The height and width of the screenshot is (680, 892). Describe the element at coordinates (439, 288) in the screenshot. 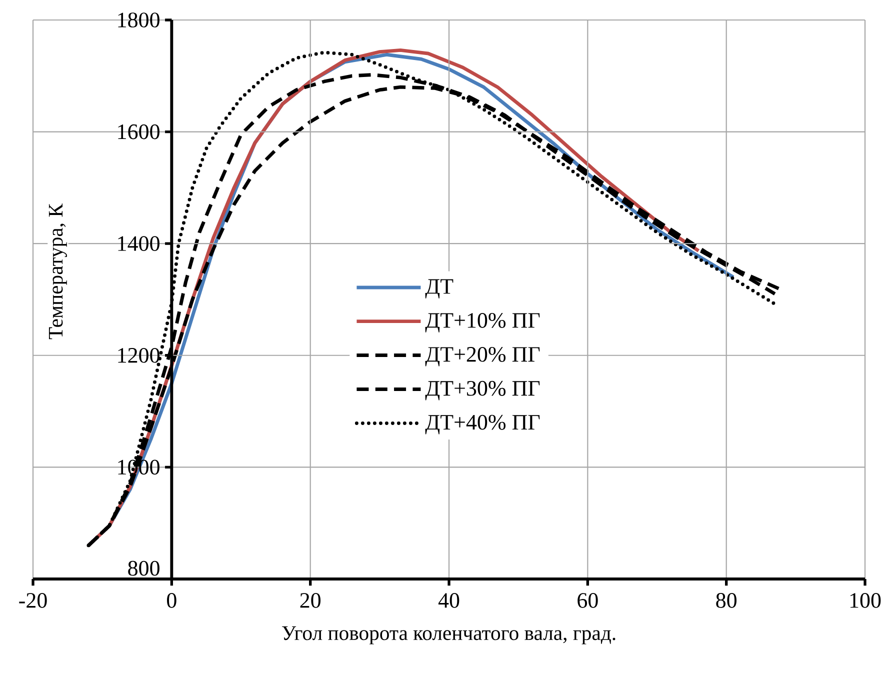

I see `legend-label: ДТ` at that location.